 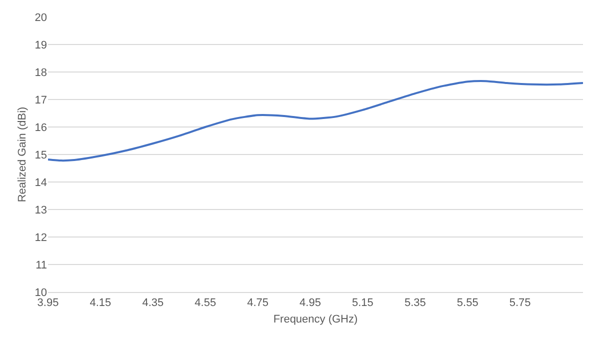 I want to click on y-tick-label: 19, so click(x=40, y=45).